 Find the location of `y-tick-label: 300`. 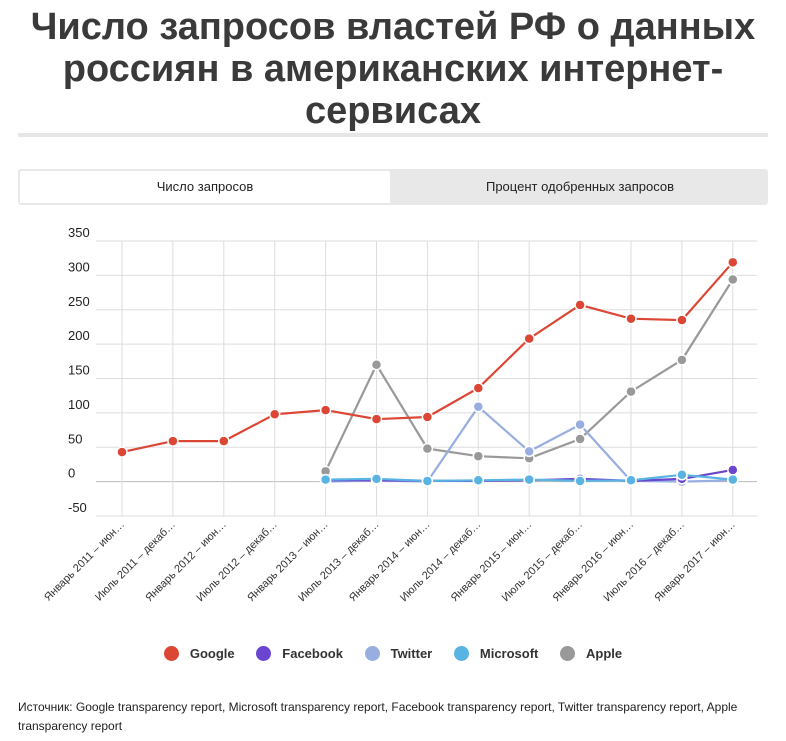

y-tick-label: 300 is located at coordinates (79, 266).